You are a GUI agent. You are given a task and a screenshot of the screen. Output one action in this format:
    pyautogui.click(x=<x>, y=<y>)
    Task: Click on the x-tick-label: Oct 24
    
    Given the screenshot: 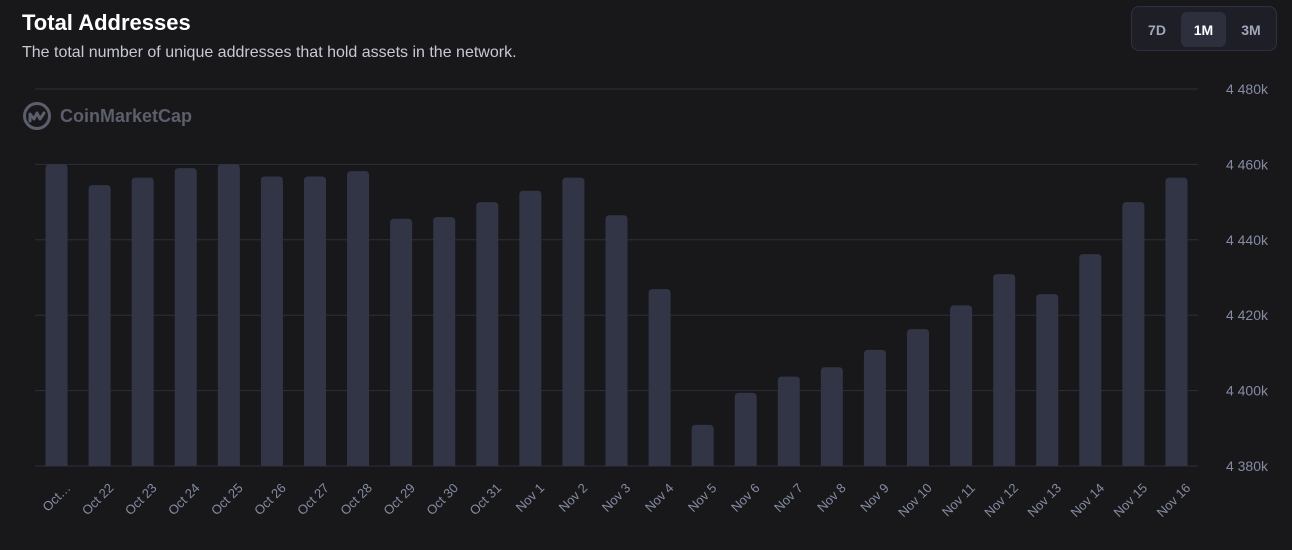 What is the action you would take?
    pyautogui.click(x=184, y=499)
    